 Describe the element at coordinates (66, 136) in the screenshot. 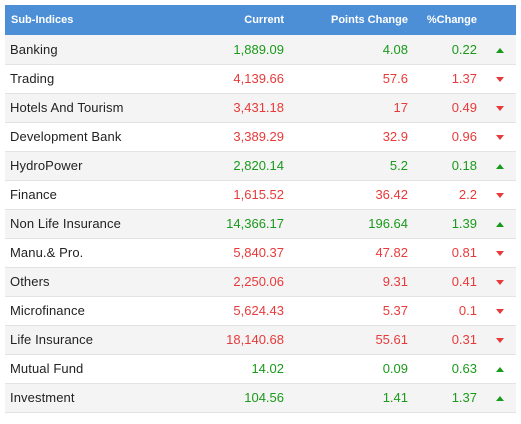

I see `sub-index-name: Development Bank` at that location.